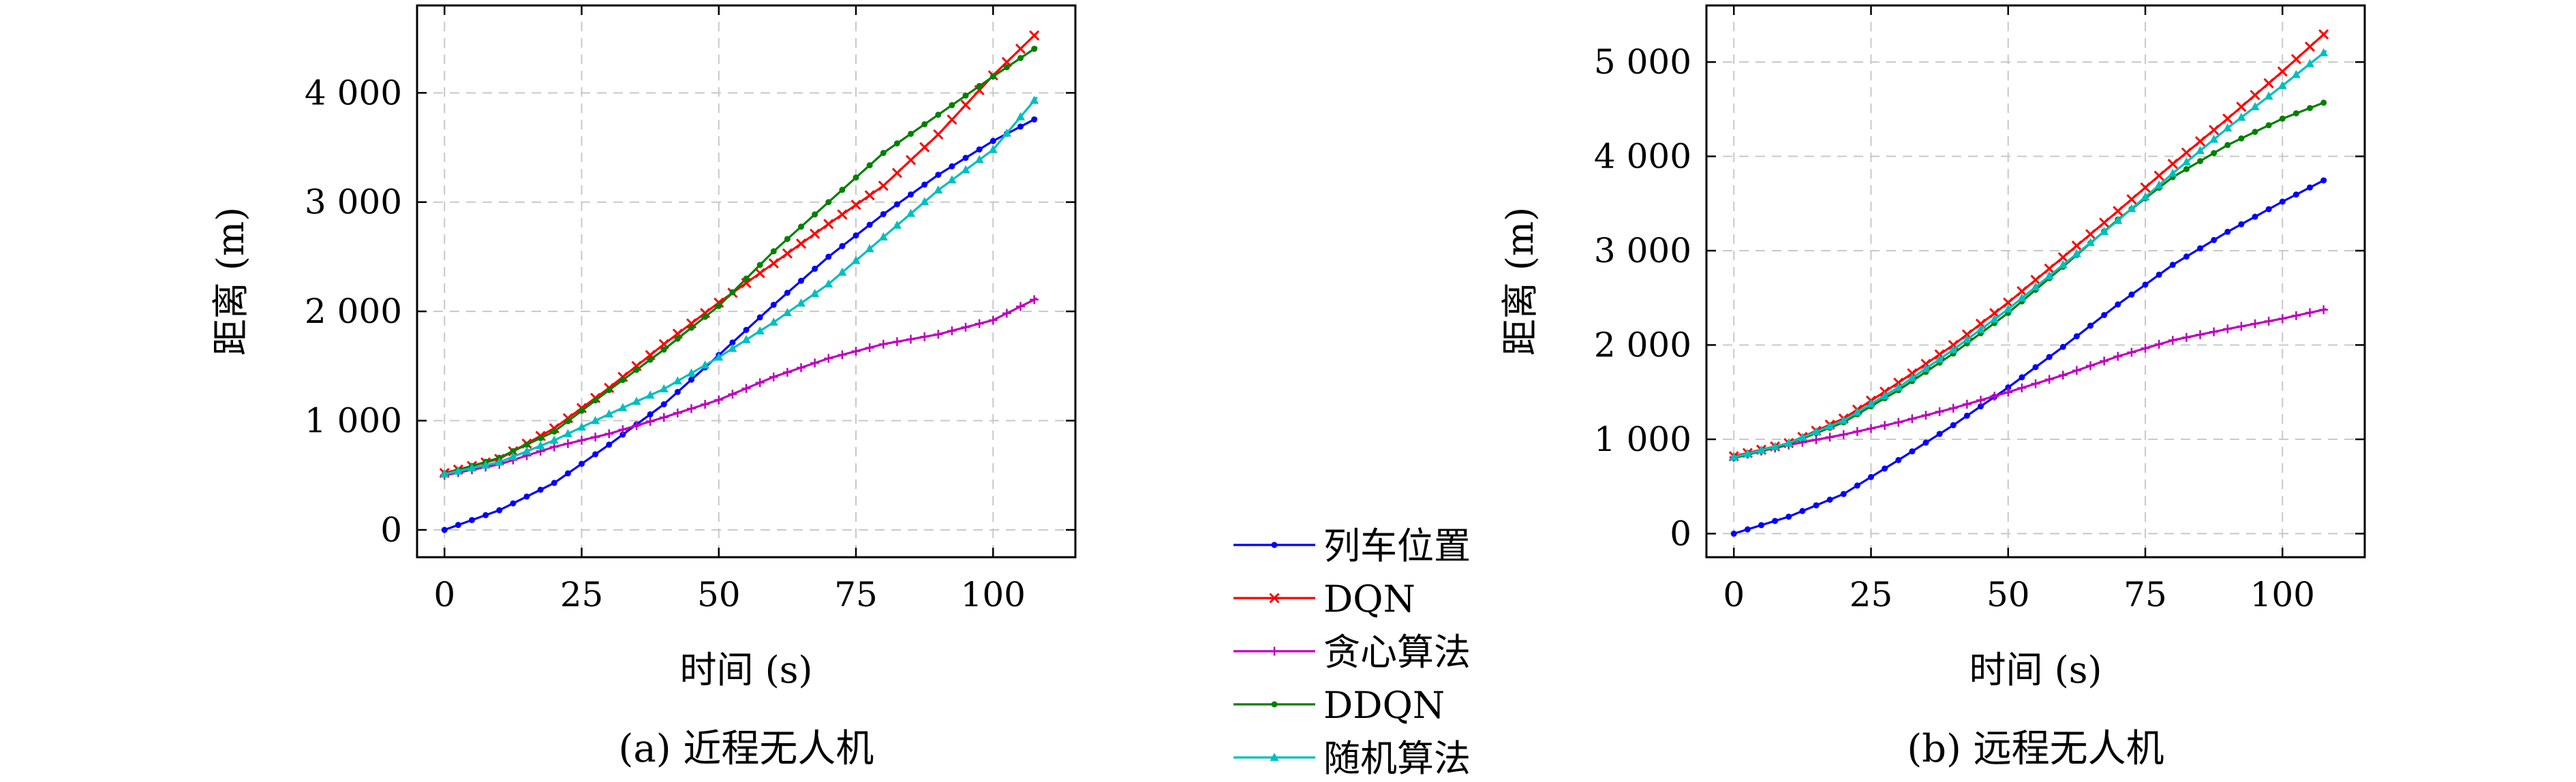  Describe the element at coordinates (739, 286) in the screenshot. I see `series-随机算法` at that location.